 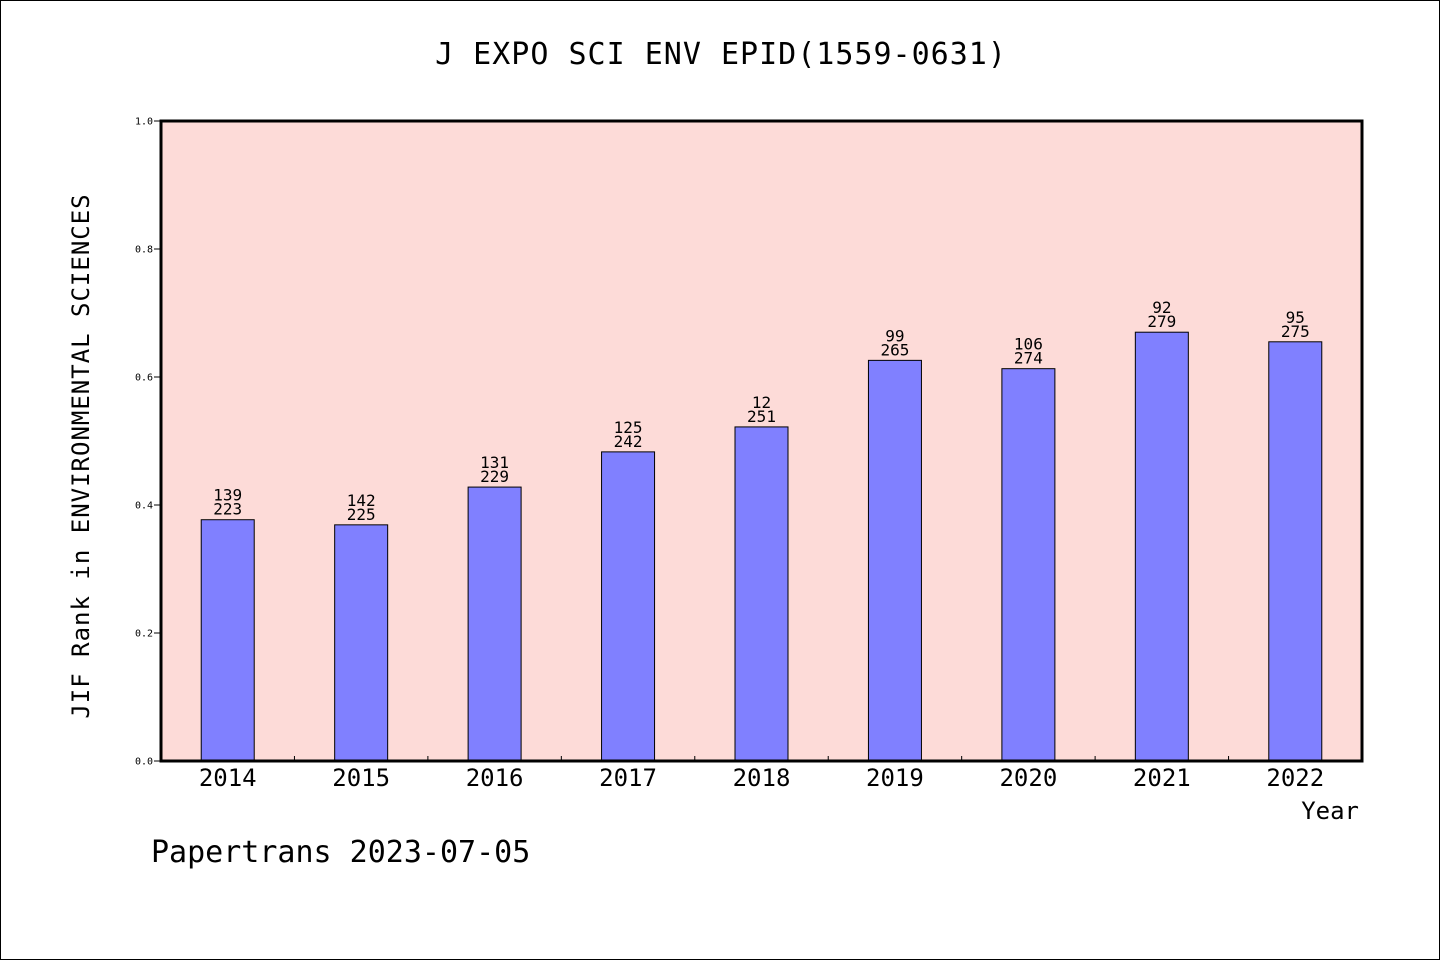 What do you see at coordinates (361, 514) in the screenshot?
I see `bar-total-label: 225` at bounding box center [361, 514].